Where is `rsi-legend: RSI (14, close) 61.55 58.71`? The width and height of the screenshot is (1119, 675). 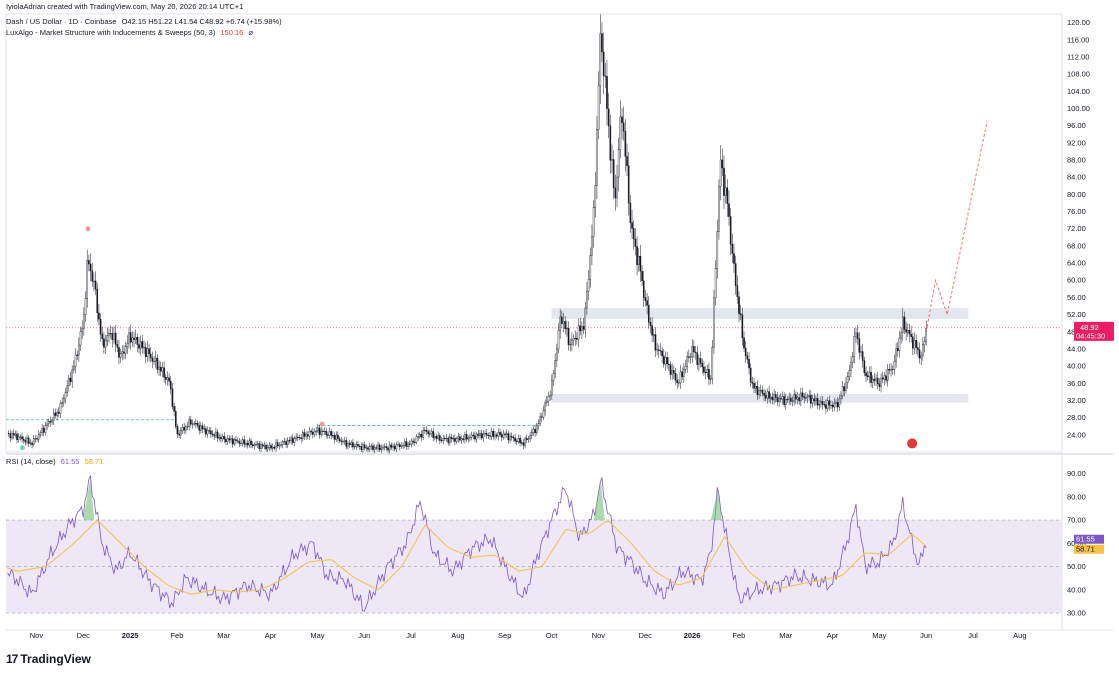 rsi-legend: RSI (14, close) 61.55 58.71 is located at coordinates (56, 461).